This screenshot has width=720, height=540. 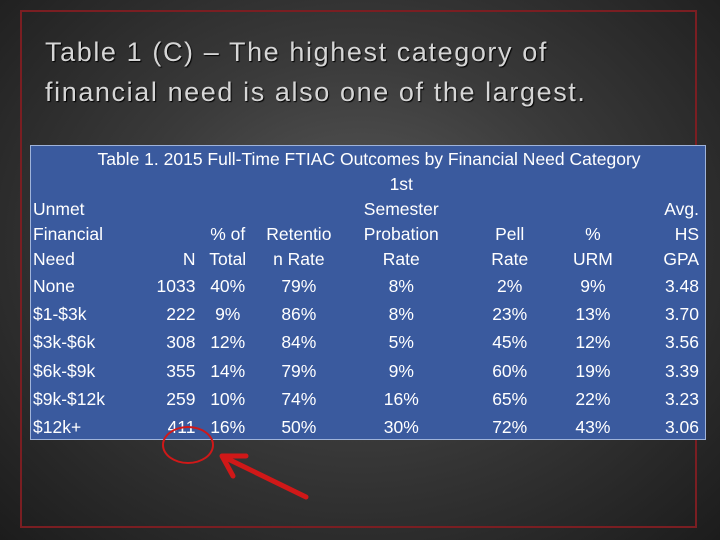 I want to click on cell-urm: 12%, so click(x=593, y=342).